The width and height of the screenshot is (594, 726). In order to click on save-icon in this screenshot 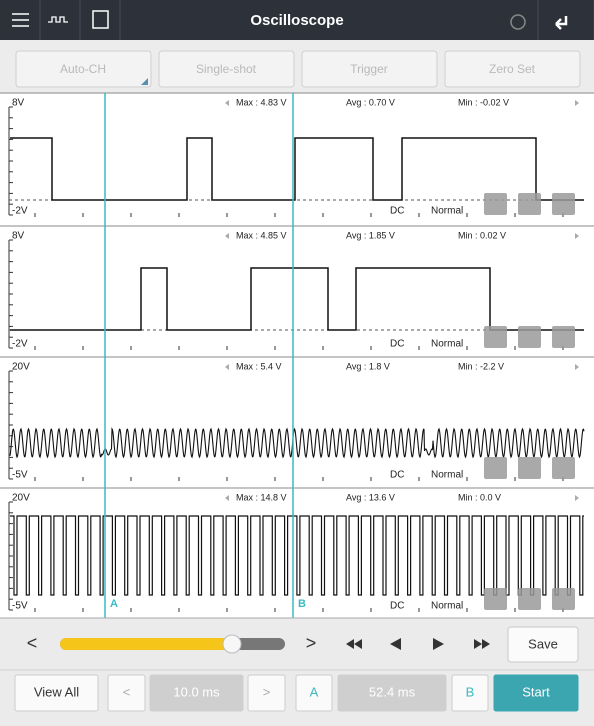, I will do `click(100, 19)`.